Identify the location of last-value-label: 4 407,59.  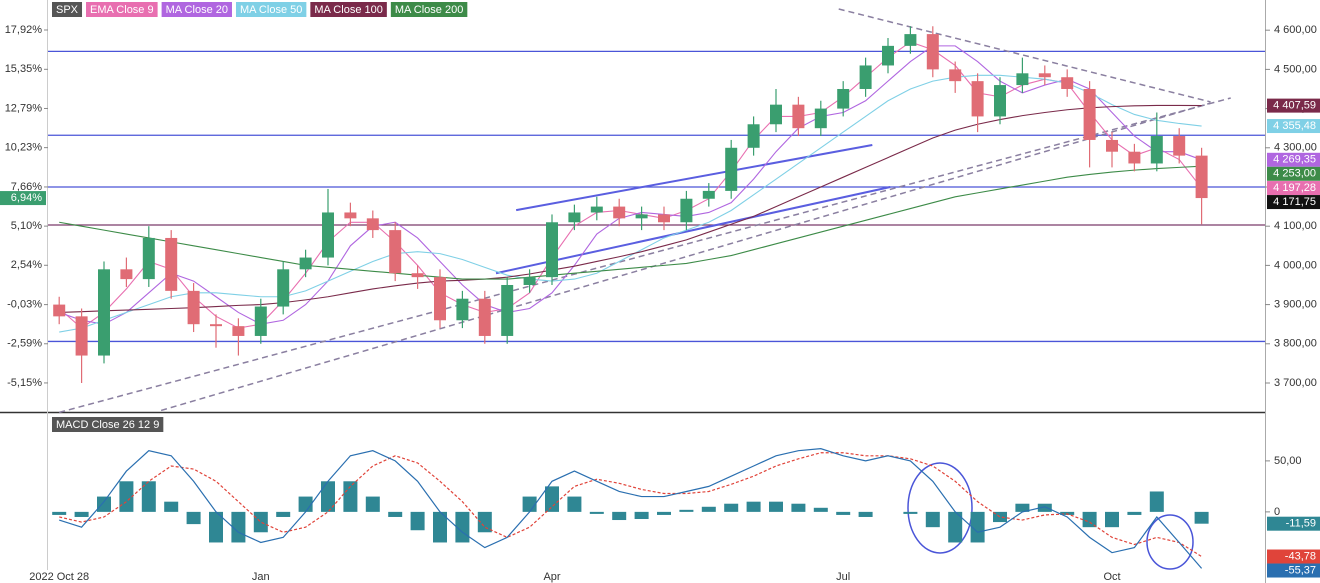
(1294, 106).